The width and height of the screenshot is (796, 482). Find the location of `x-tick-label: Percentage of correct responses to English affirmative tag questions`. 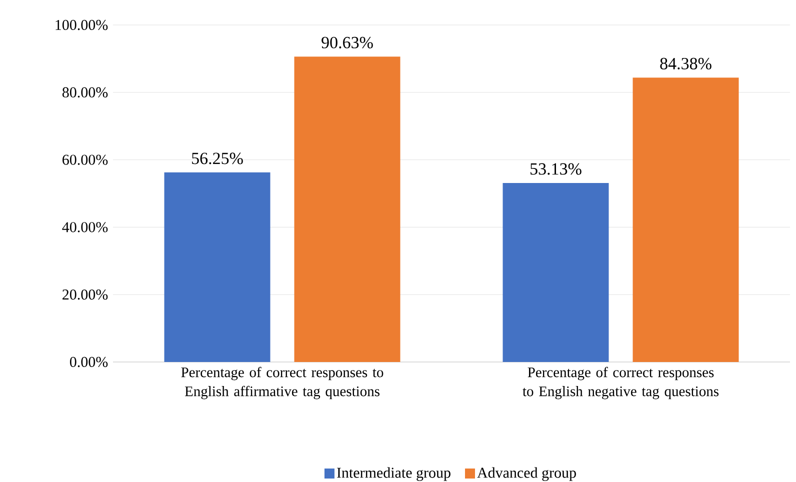

x-tick-label: Percentage of correct responses to English affirmative tag questions is located at coordinates (282, 383).